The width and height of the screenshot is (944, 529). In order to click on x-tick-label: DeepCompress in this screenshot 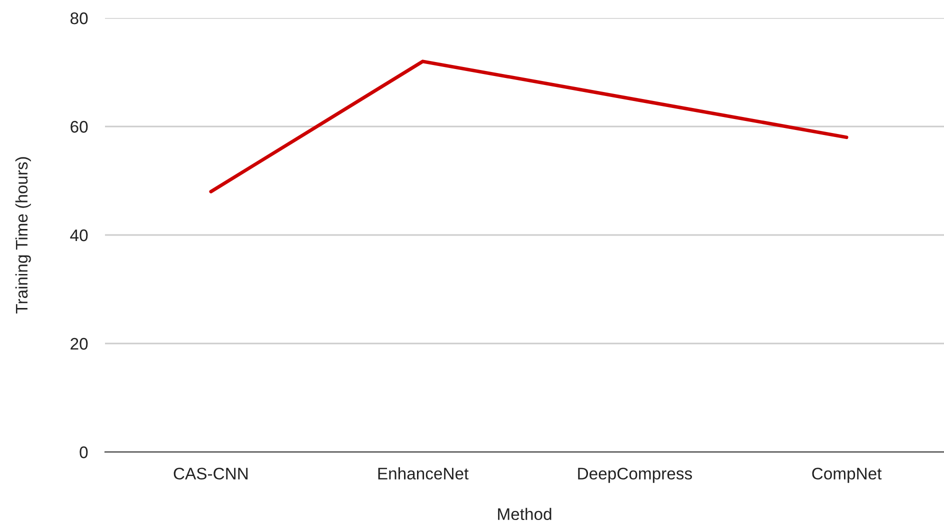, I will do `click(635, 475)`.